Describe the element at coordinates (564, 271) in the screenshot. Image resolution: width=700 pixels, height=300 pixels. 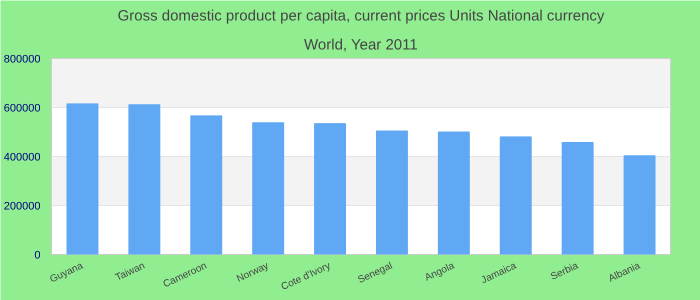
I see `x-tick-label: Serbia` at that location.